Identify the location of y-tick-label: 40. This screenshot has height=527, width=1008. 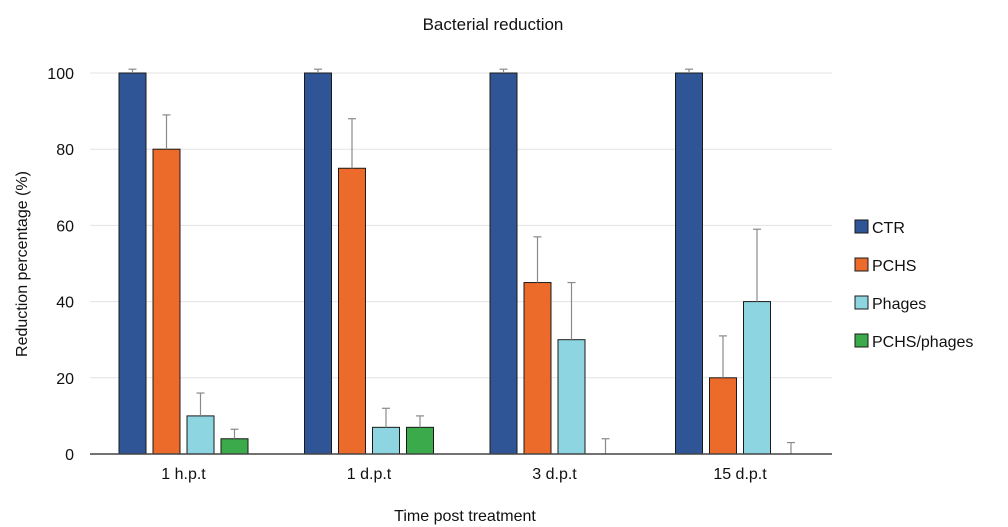
(65, 303).